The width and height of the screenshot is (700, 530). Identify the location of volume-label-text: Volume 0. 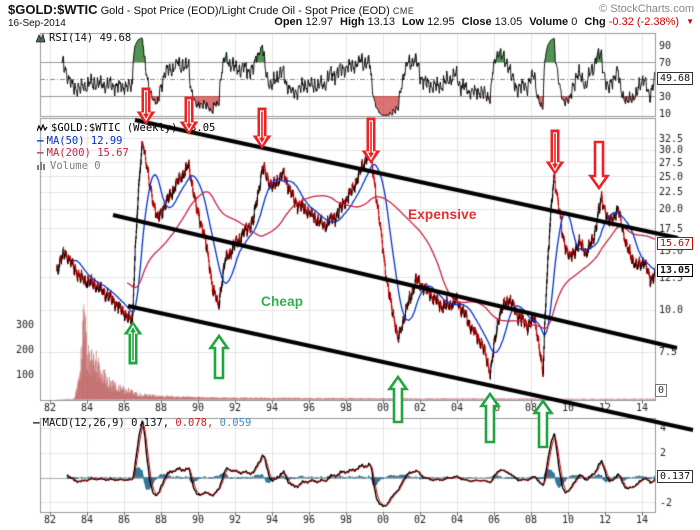
(75, 165).